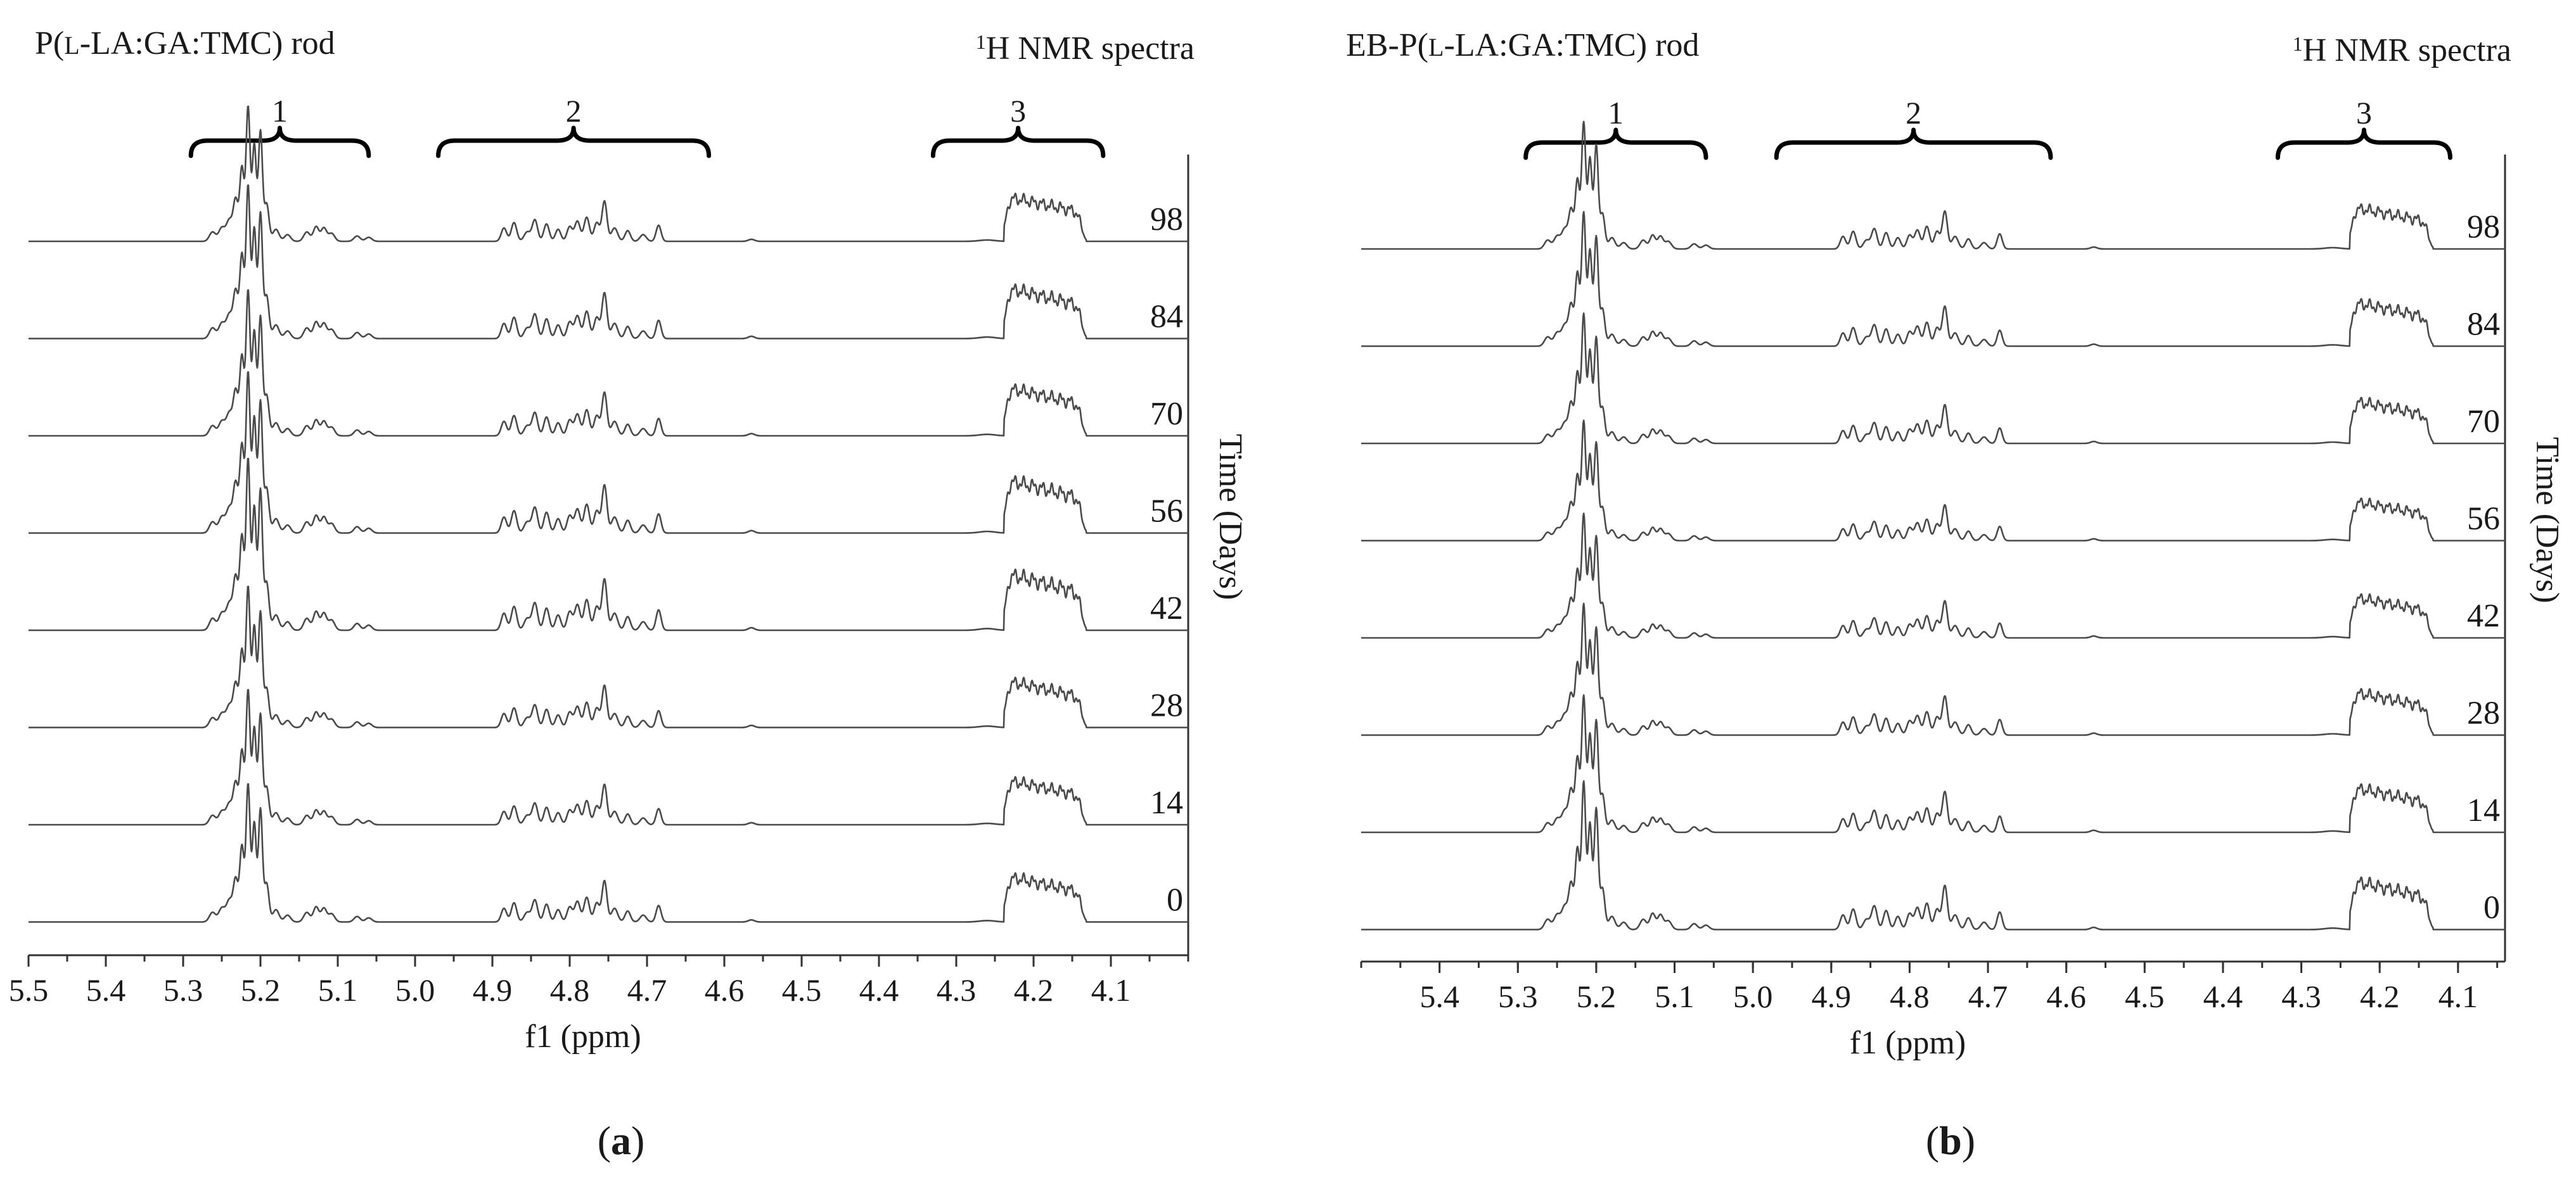 This screenshot has height=1182, width=2576. What do you see at coordinates (1522, 45) in the screenshot?
I see `panel-title: EB-P(L-LA:GA:TMC) rod` at bounding box center [1522, 45].